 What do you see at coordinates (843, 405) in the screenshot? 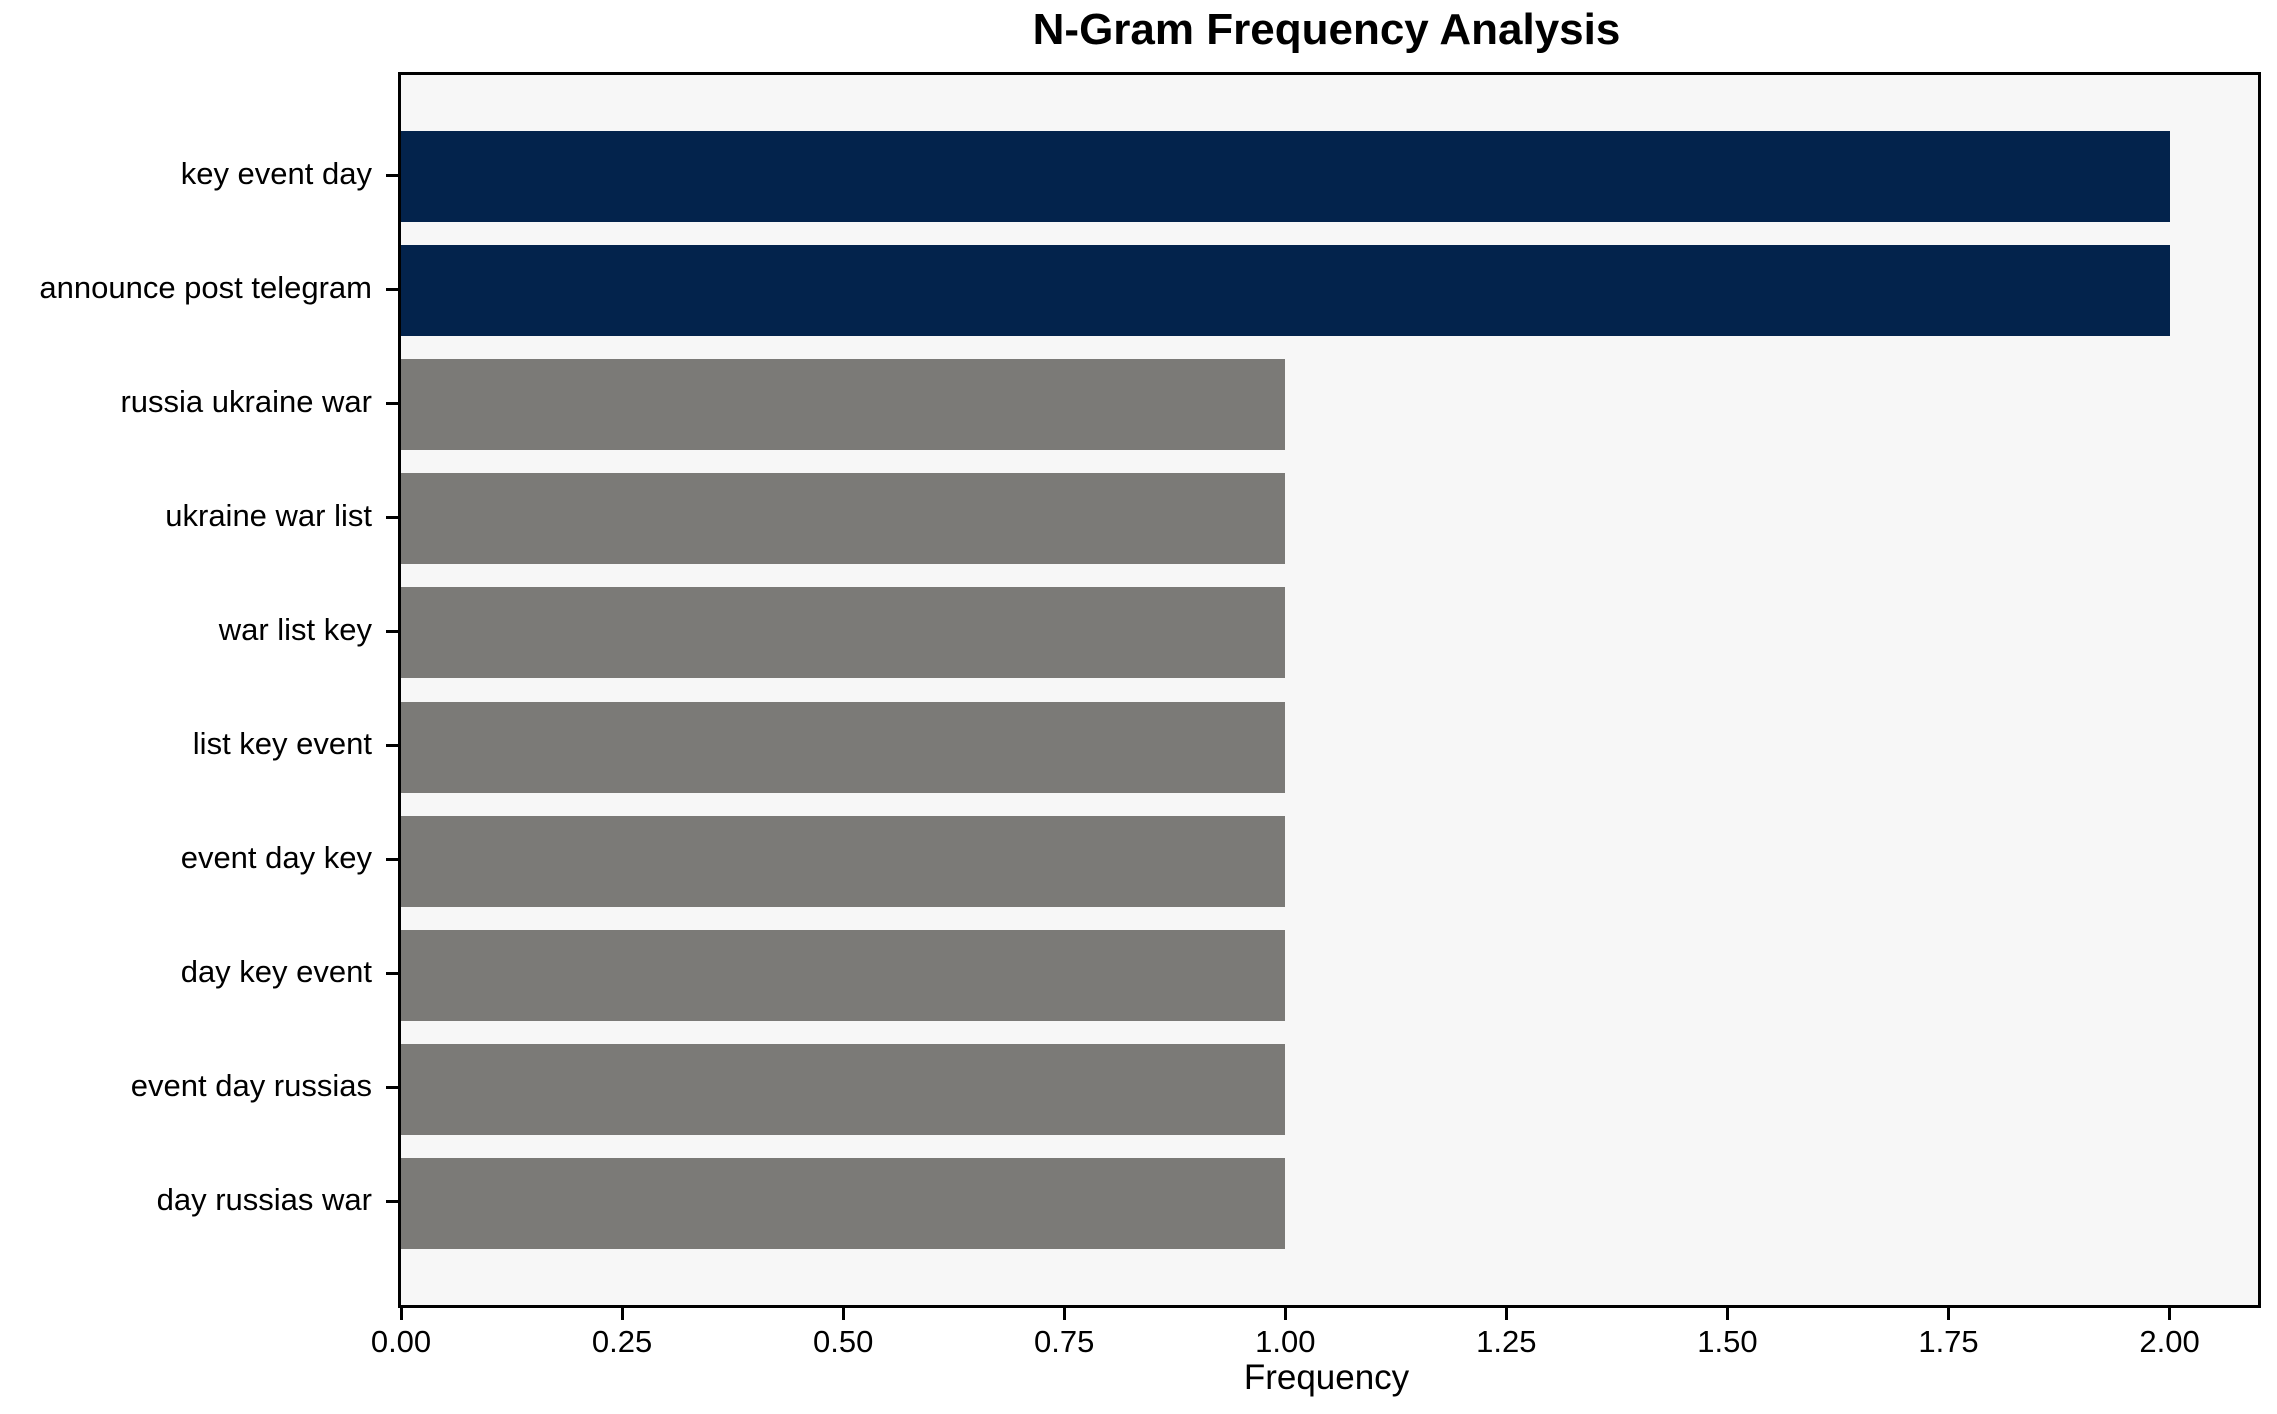
I see `bar-russia-ukraine-war` at bounding box center [843, 405].